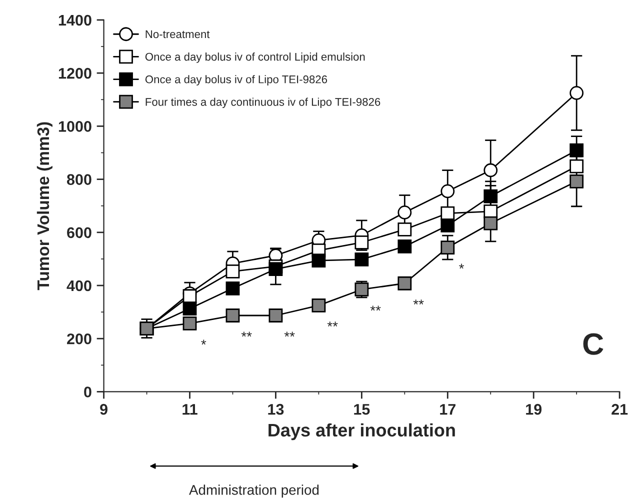  Describe the element at coordinates (88, 392) in the screenshot. I see `y-tick-label: 0` at that location.